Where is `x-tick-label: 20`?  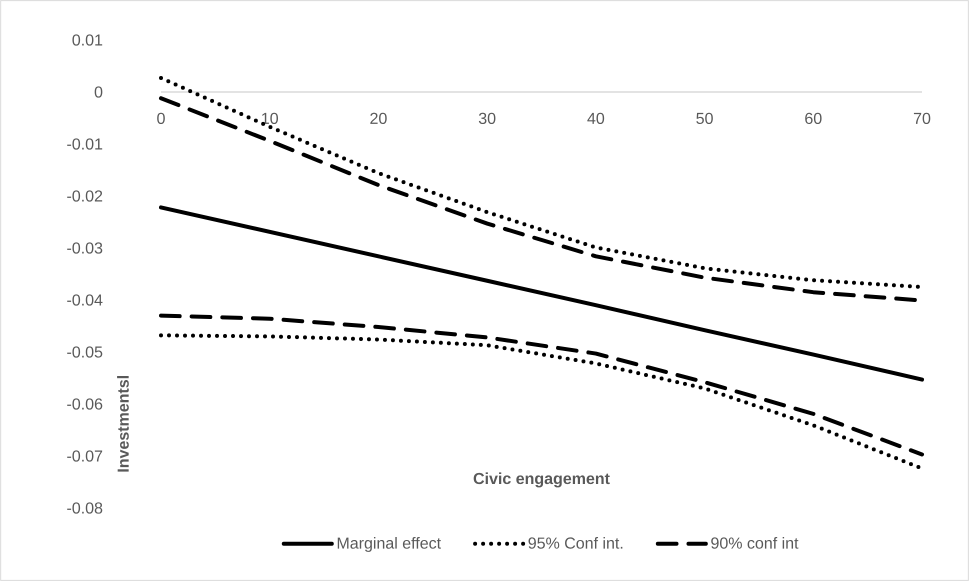
x-tick-label: 20 is located at coordinates (378, 118).